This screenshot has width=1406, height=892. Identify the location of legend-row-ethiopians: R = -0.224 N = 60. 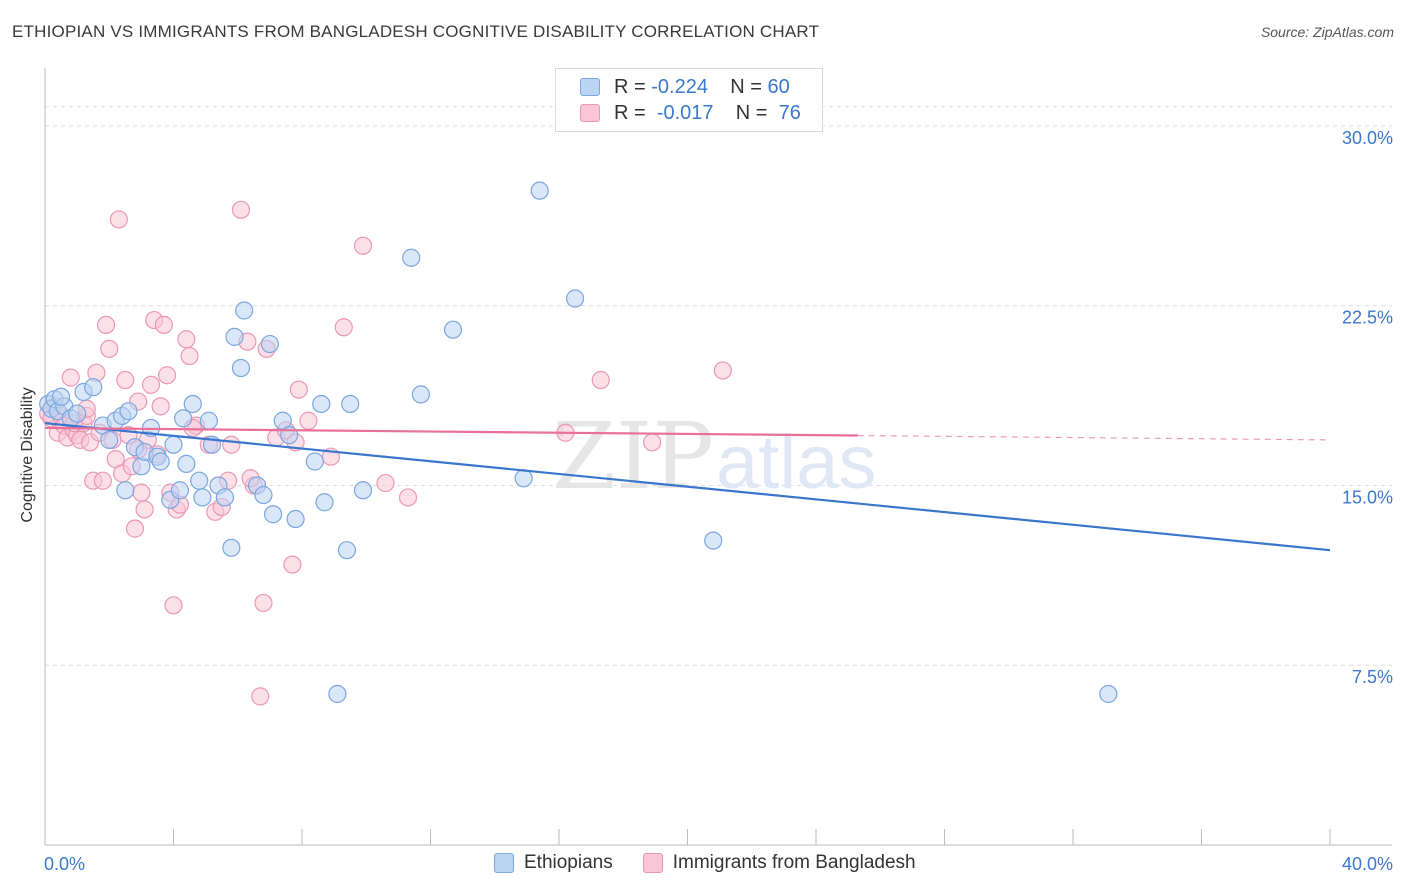
(685, 87).